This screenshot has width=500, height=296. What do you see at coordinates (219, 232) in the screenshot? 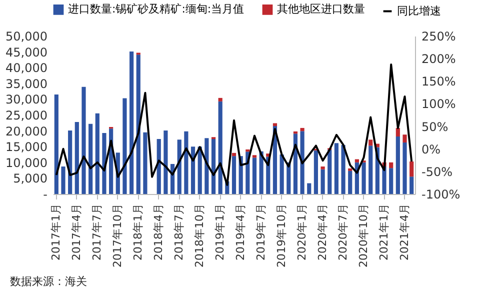
I see `x-tick-label: 2019年1月` at bounding box center [219, 232].